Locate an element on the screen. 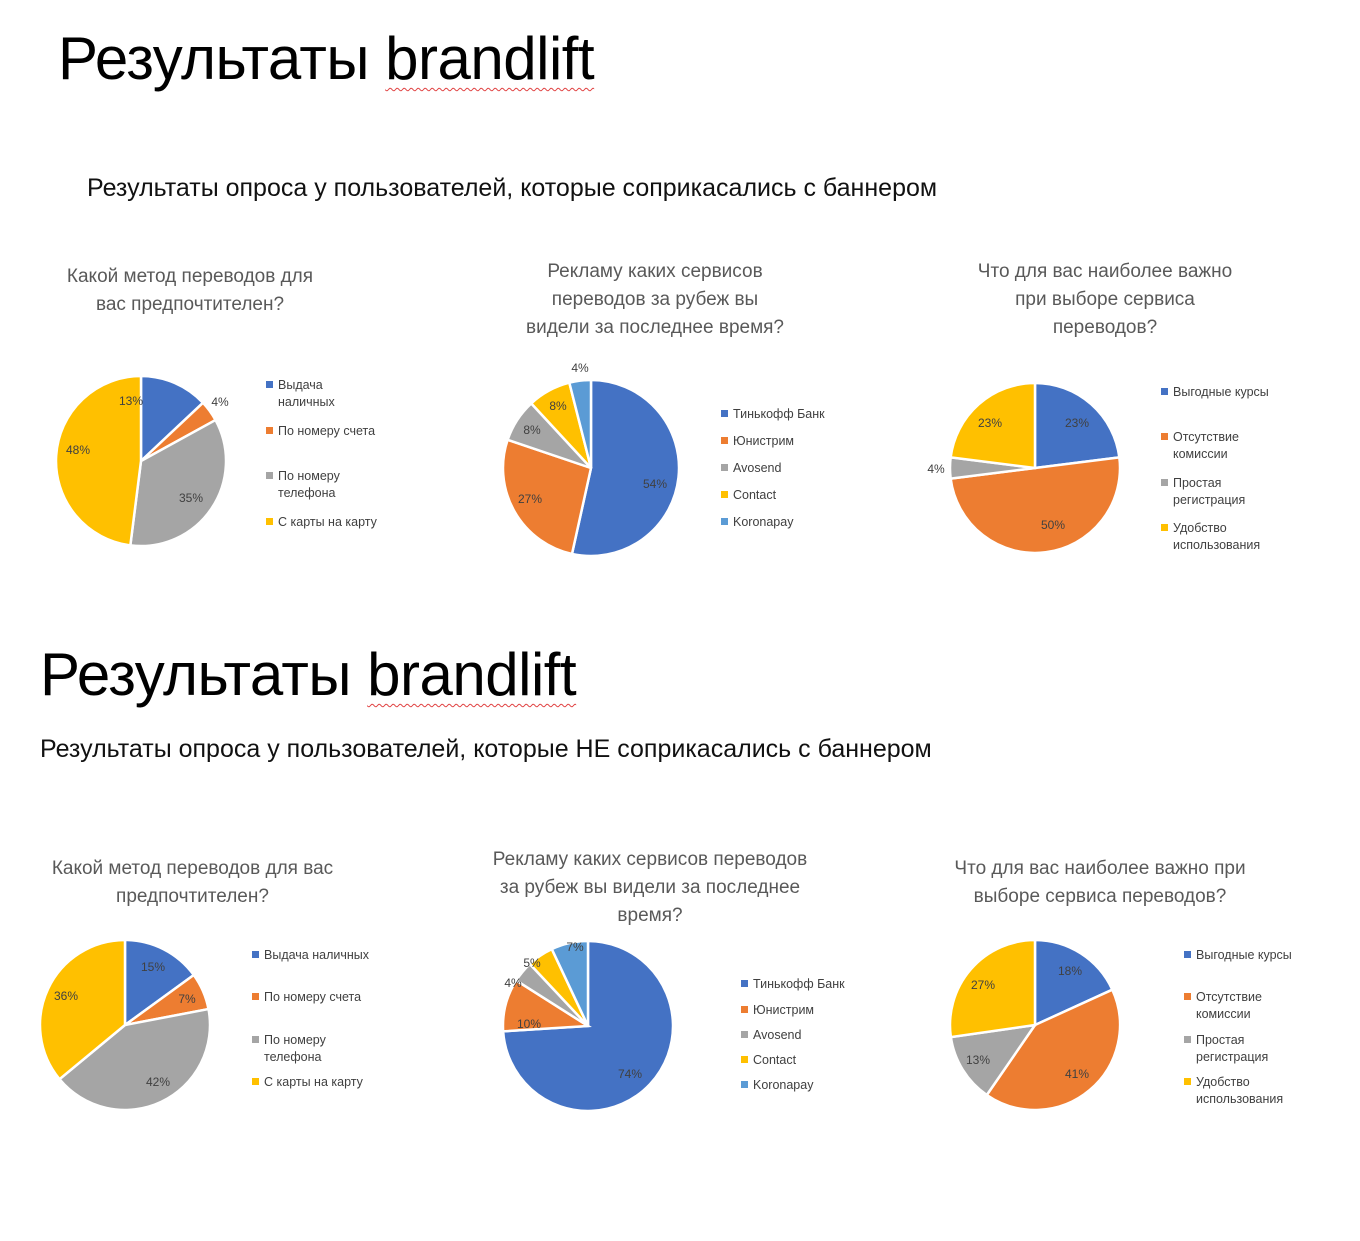  legend-label: Юнистрим is located at coordinates (783, 1010).